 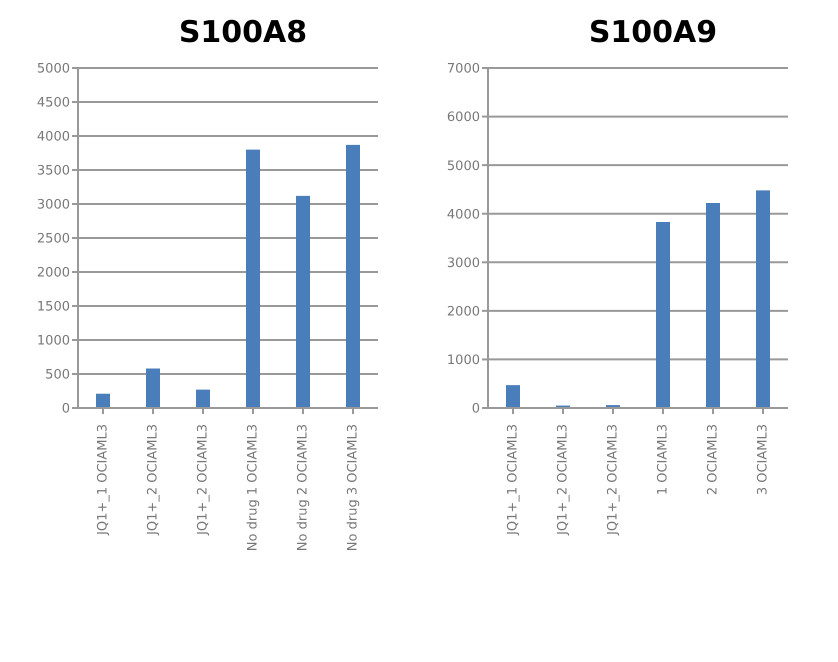 I want to click on chart-title: S100A9, so click(x=653, y=33).